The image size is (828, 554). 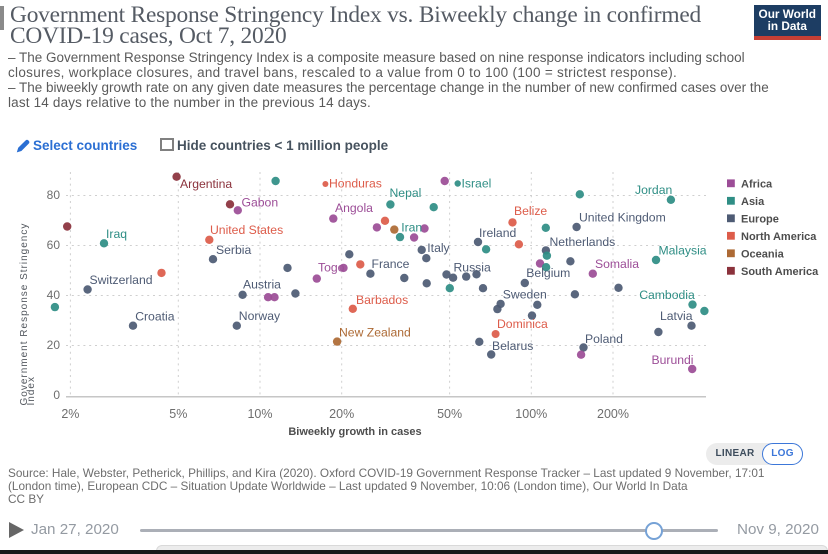 I want to click on svg-text: 50%, so click(x=449, y=414).